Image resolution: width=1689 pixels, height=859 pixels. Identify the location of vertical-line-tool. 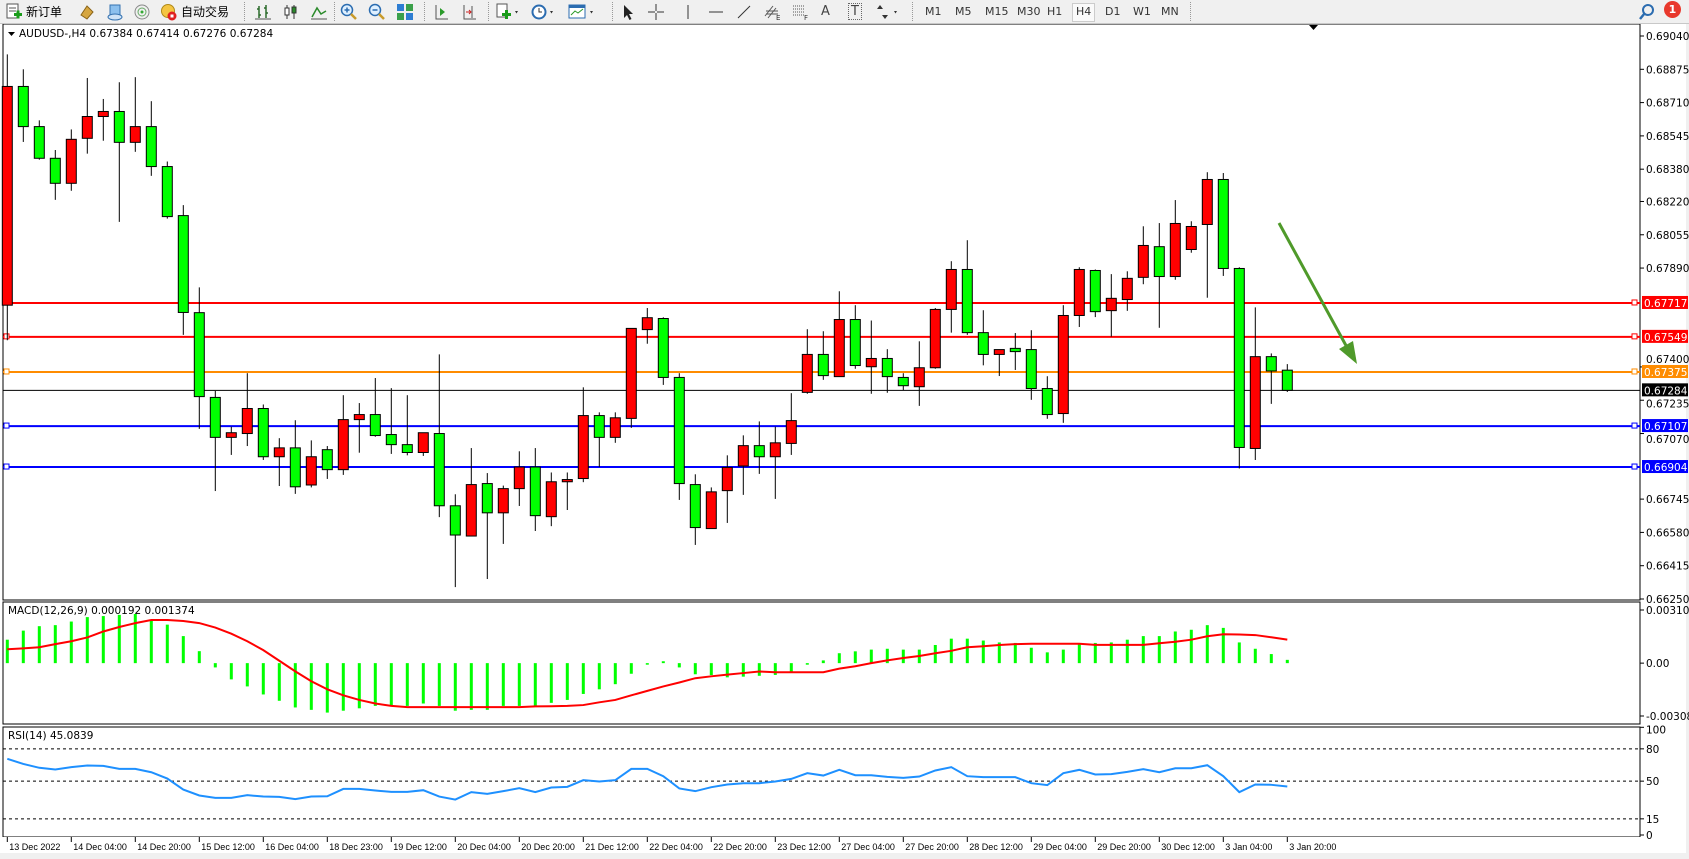
(688, 11).